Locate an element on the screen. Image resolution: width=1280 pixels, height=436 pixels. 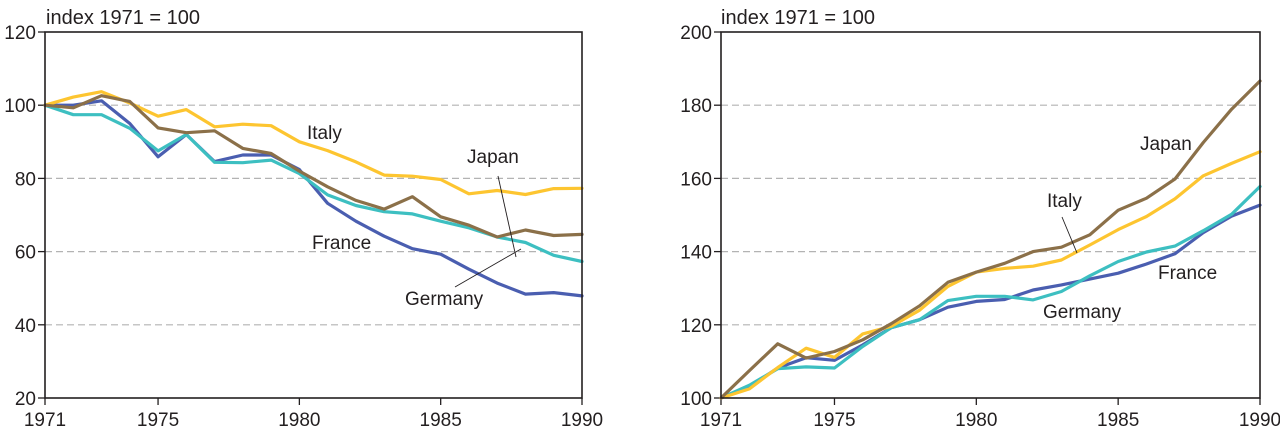
right-x-tick-label: 1975 is located at coordinates (834, 420).